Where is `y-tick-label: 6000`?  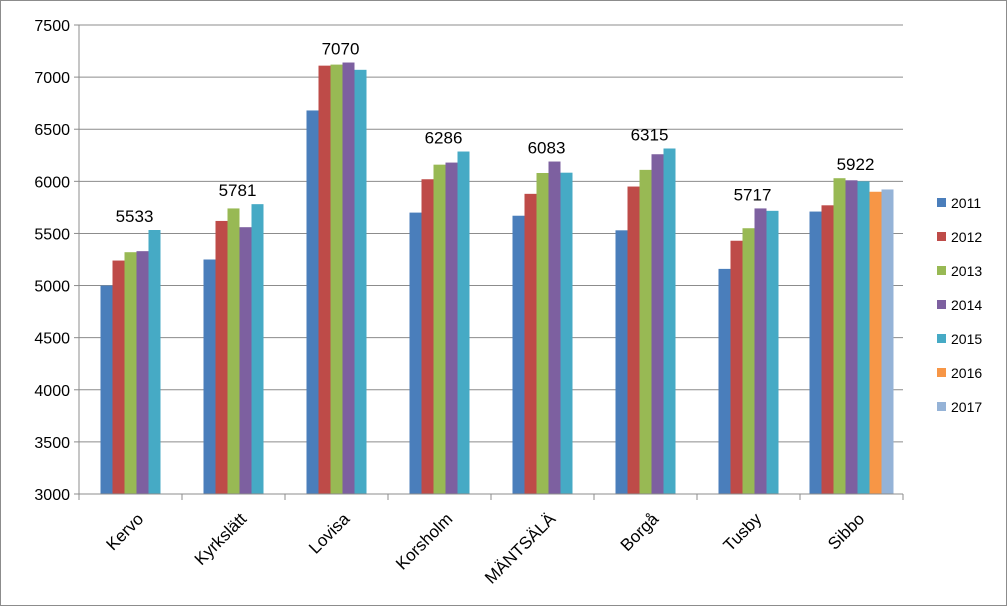 y-tick-label: 6000 is located at coordinates (52, 182).